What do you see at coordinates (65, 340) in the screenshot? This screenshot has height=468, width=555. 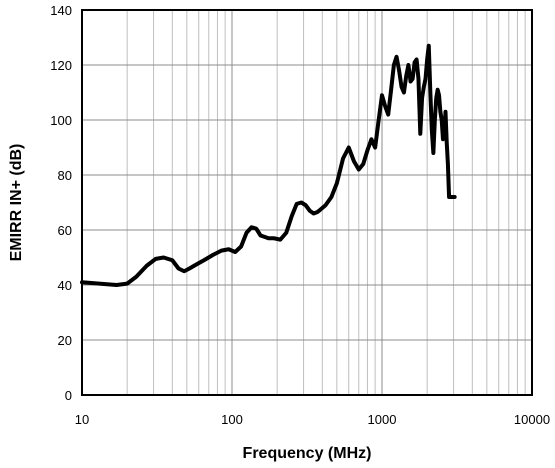 I see `y-tick-label: 20` at bounding box center [65, 340].